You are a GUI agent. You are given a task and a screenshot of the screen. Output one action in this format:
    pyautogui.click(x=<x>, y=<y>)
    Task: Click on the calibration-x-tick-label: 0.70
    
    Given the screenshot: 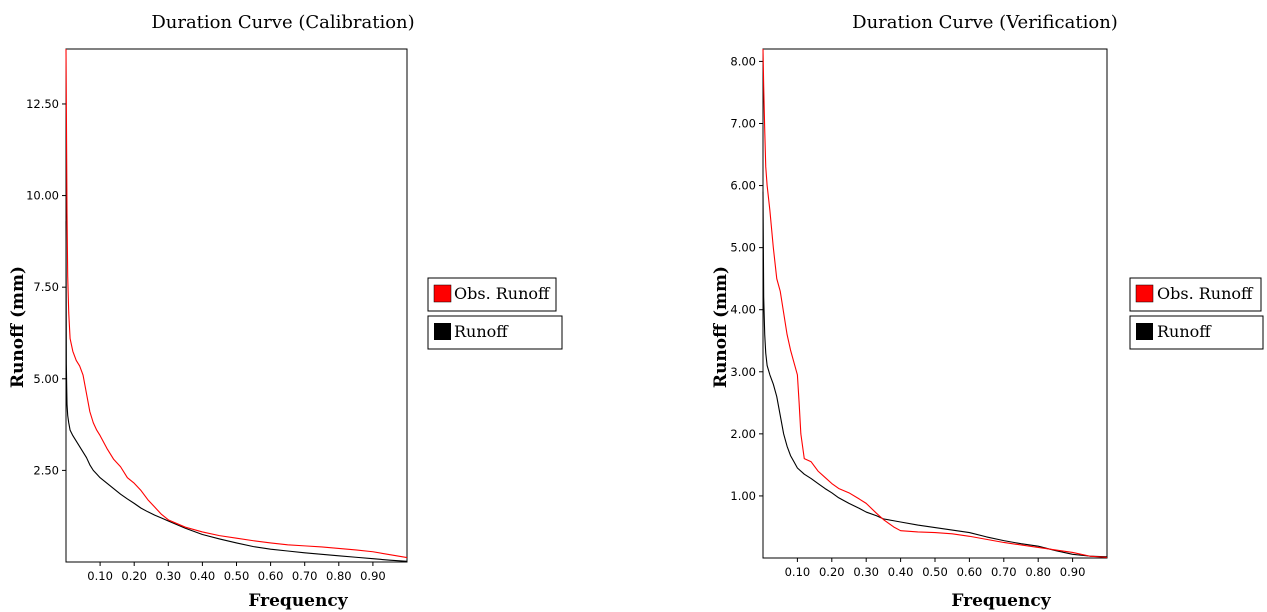 What is the action you would take?
    pyautogui.click(x=305, y=576)
    